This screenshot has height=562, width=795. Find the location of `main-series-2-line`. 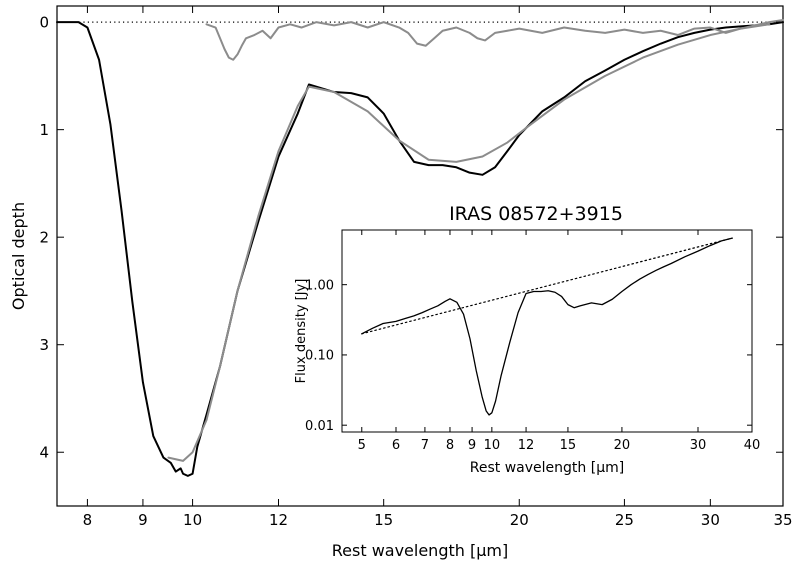

main-series-2-line is located at coordinates (494, 39).